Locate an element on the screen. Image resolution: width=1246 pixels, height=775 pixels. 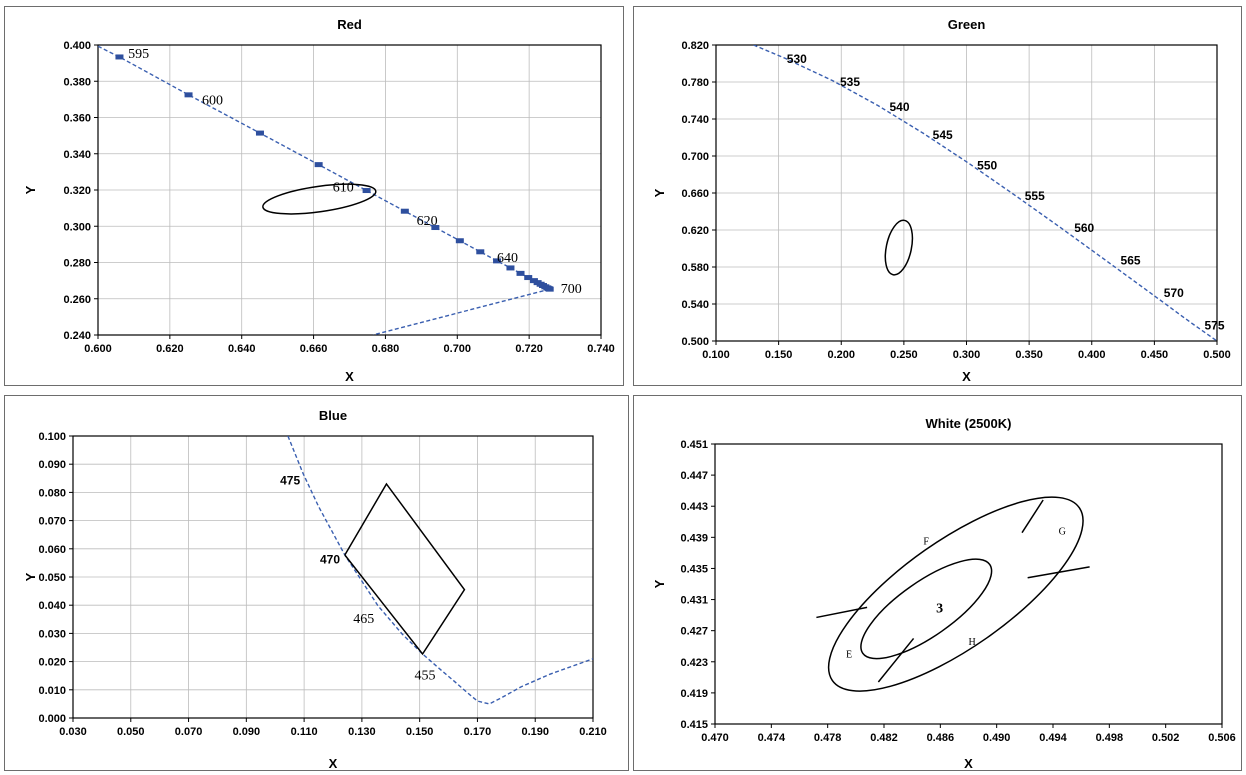
y-tick-label: 0.500 is located at coordinates (695, 342).